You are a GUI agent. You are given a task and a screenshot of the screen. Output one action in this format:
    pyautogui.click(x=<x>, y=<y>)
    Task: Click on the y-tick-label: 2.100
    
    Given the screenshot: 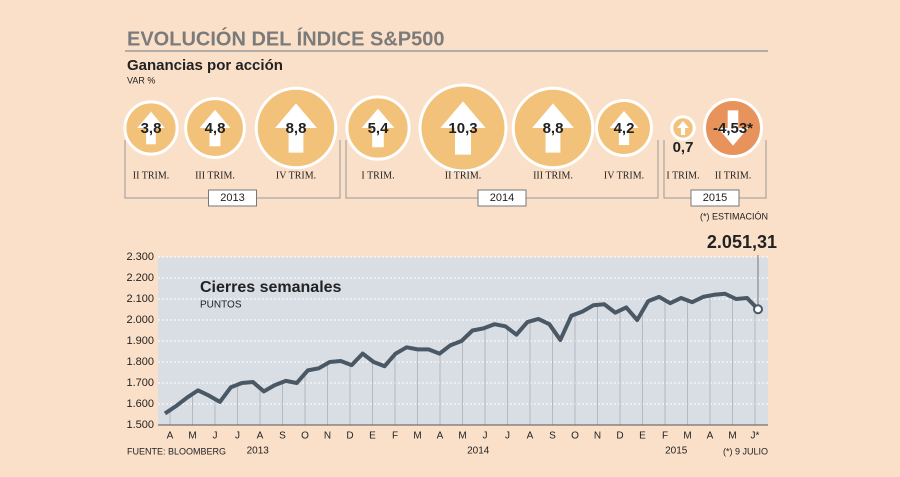 What is the action you would take?
    pyautogui.click(x=140, y=299)
    